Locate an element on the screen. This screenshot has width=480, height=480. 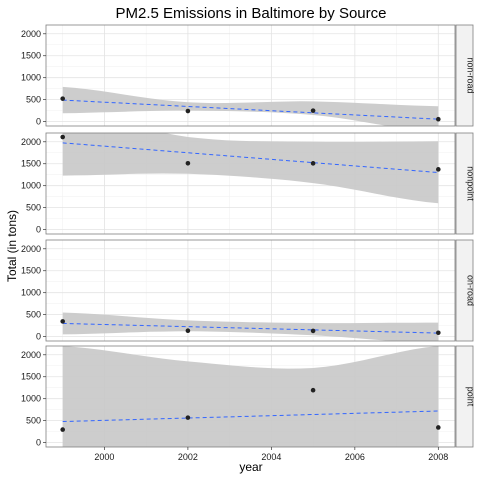
chart-title: PM2.5 Emissions in Baltimore by Source is located at coordinates (251, 13).